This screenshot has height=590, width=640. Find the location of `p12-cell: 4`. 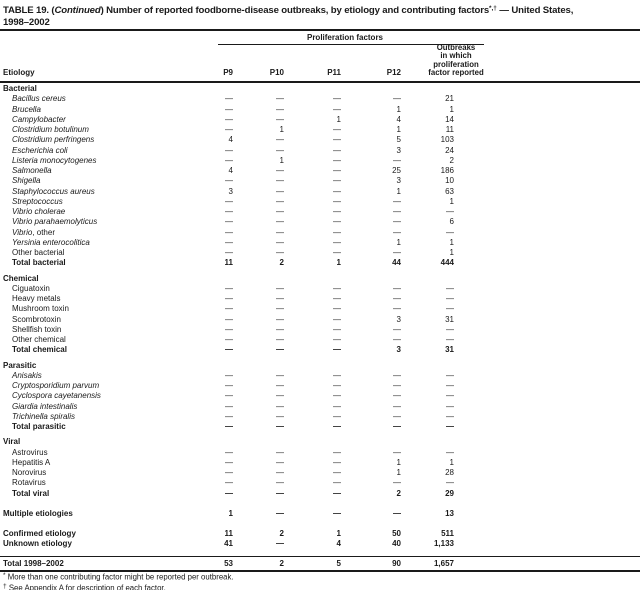

p12-cell: 4 is located at coordinates (398, 119).